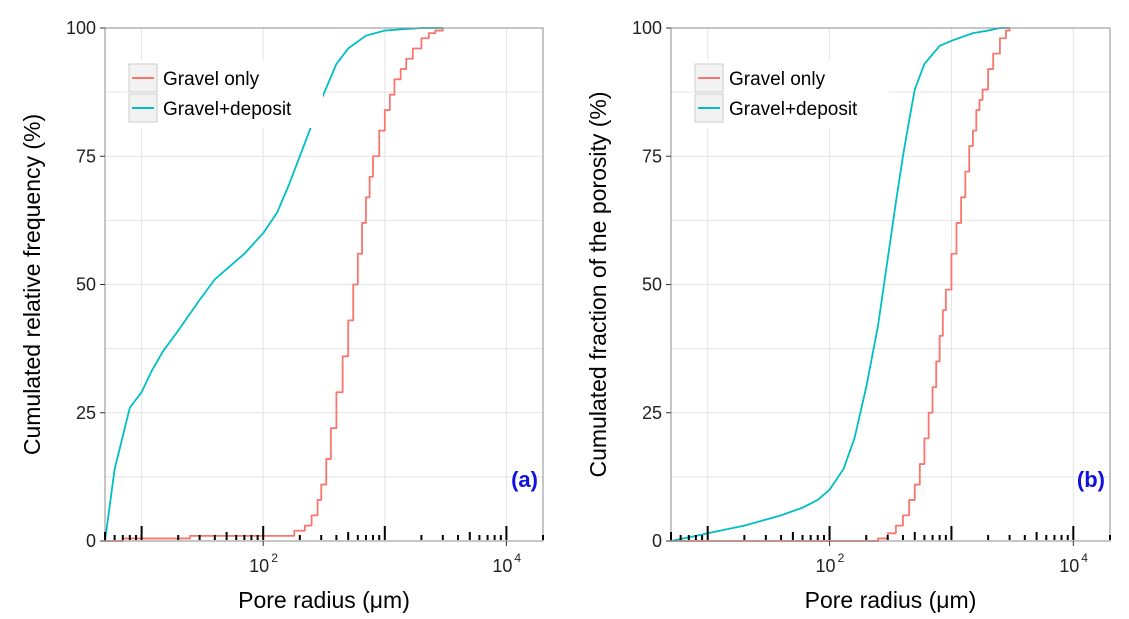  I want to click on panel-tag: (a), so click(524, 479).